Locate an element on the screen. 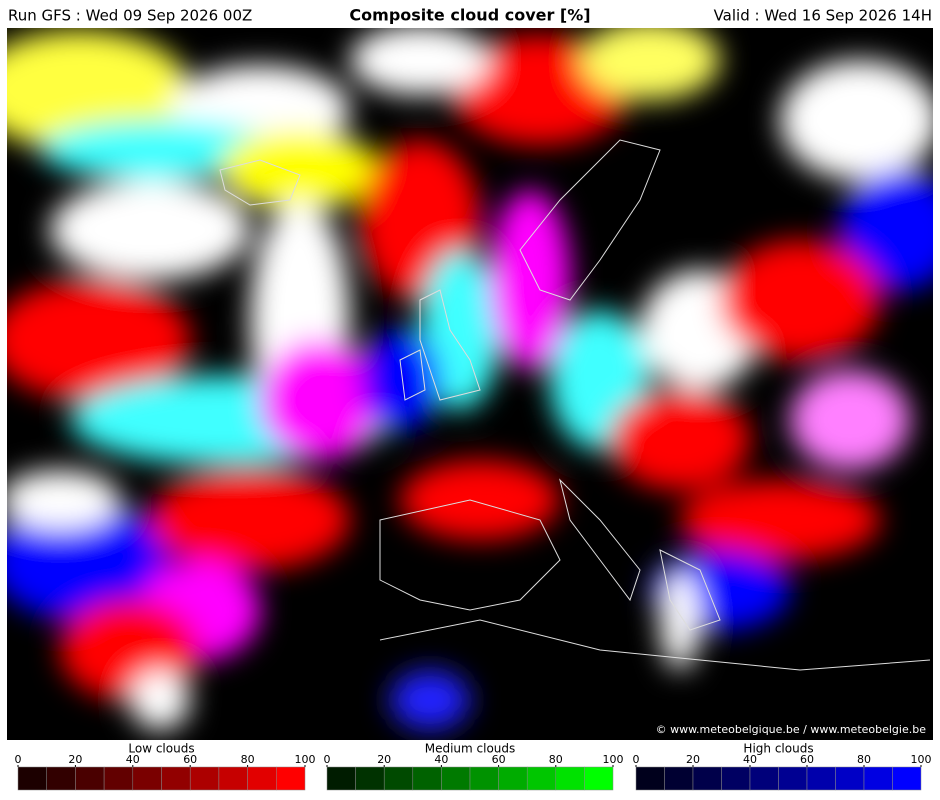  map-title: Composite cloud cover [%] is located at coordinates (469, 15).